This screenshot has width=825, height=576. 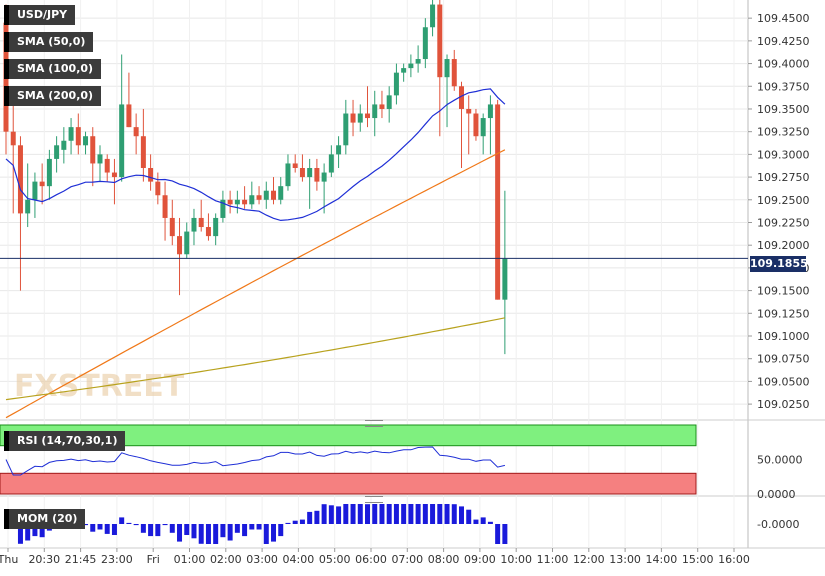 I want to click on sma-50-line, so click(x=255, y=155).